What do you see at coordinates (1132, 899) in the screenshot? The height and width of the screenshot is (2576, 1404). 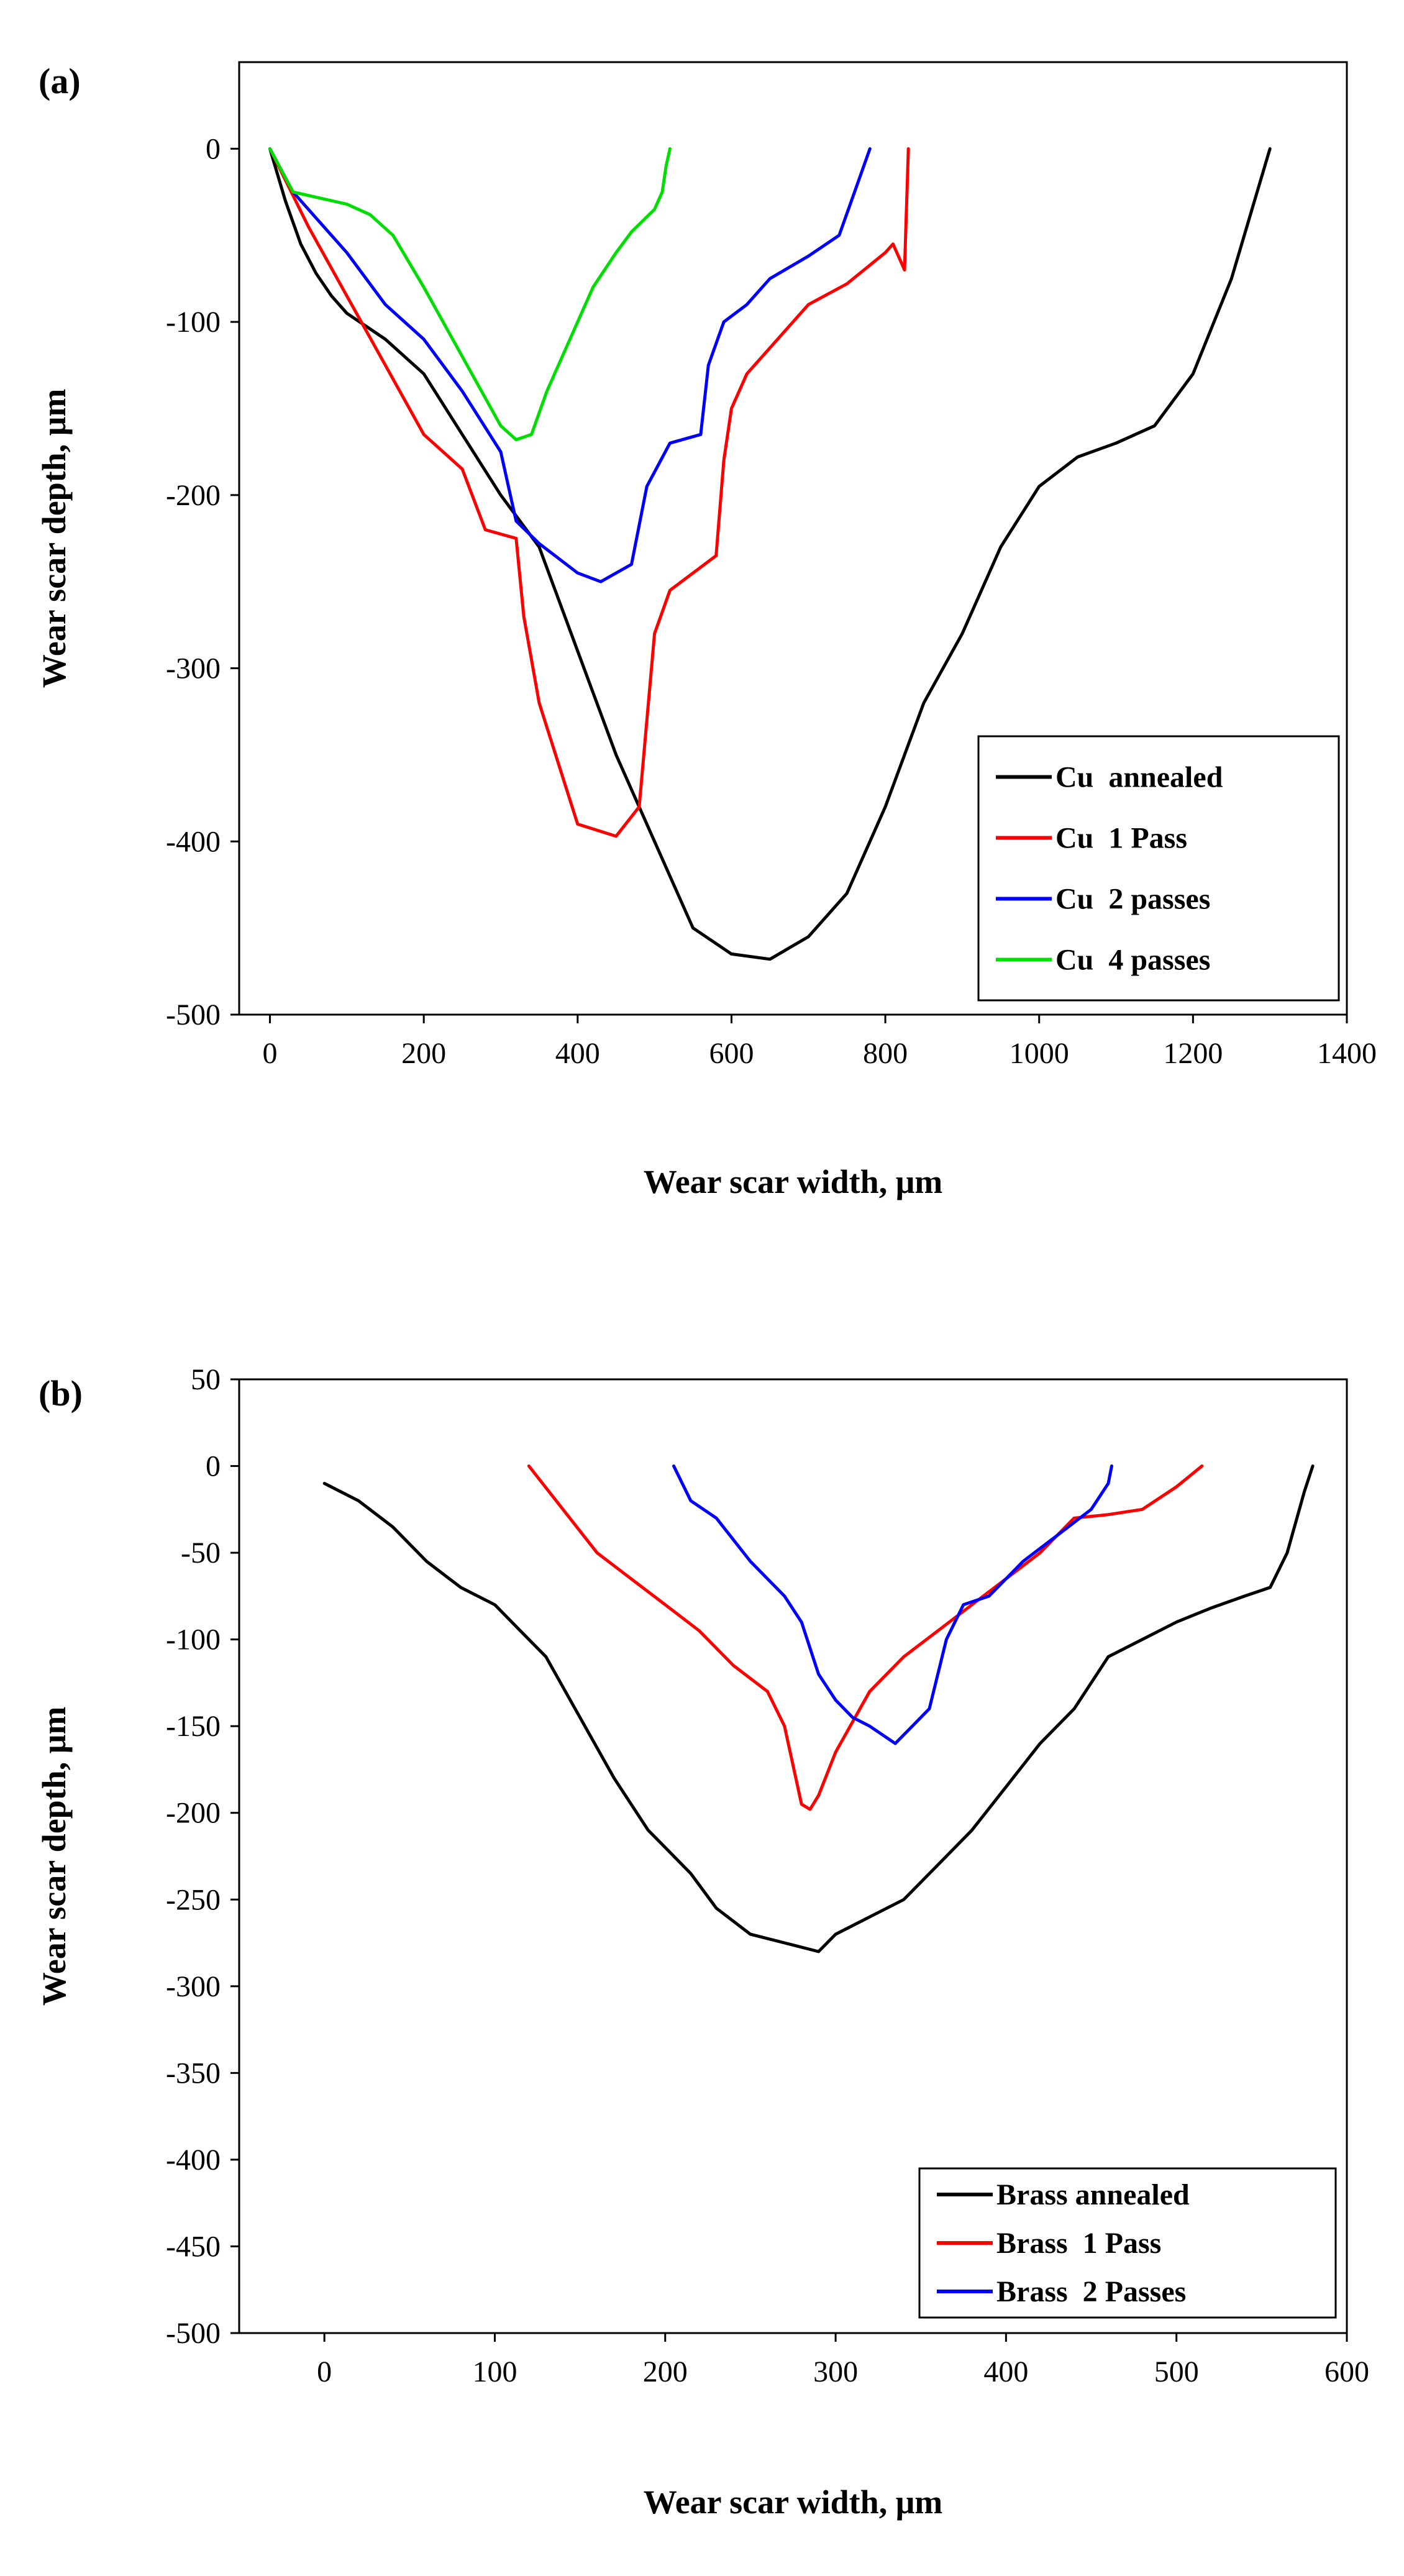 I see `legend-label-3: Cu 2 passes` at bounding box center [1132, 899].